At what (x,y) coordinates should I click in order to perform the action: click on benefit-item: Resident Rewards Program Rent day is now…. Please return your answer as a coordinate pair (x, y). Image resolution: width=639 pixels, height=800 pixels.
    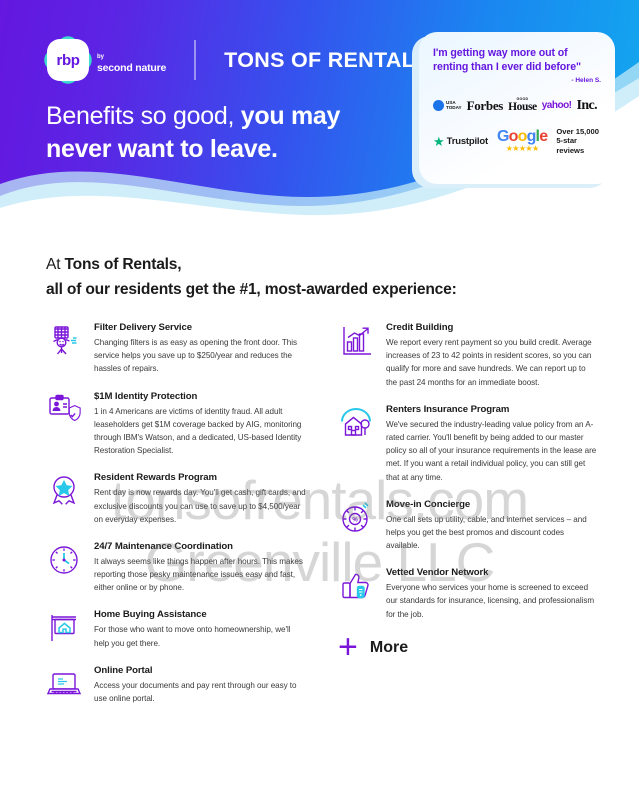
    Looking at the image, I should click on (176, 499).